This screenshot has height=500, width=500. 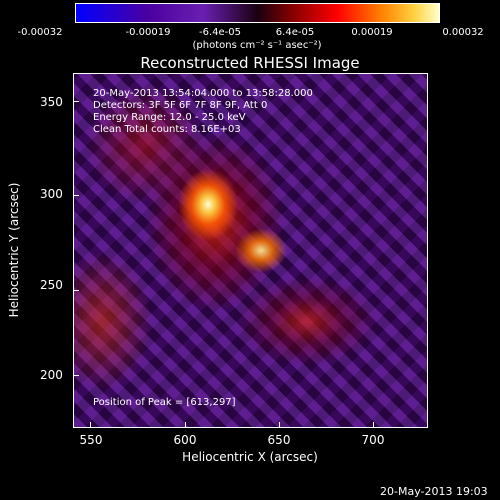 What do you see at coordinates (279, 440) in the screenshot?
I see `x-tick-label: 650` at bounding box center [279, 440].